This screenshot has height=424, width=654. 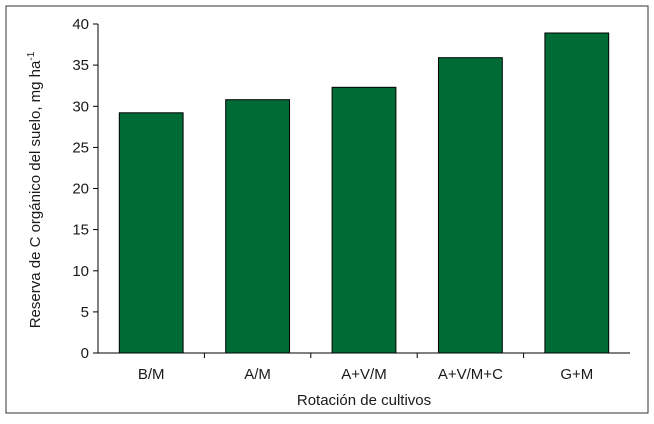 What do you see at coordinates (80, 106) in the screenshot?
I see `y-tick-label-6: 30` at bounding box center [80, 106].